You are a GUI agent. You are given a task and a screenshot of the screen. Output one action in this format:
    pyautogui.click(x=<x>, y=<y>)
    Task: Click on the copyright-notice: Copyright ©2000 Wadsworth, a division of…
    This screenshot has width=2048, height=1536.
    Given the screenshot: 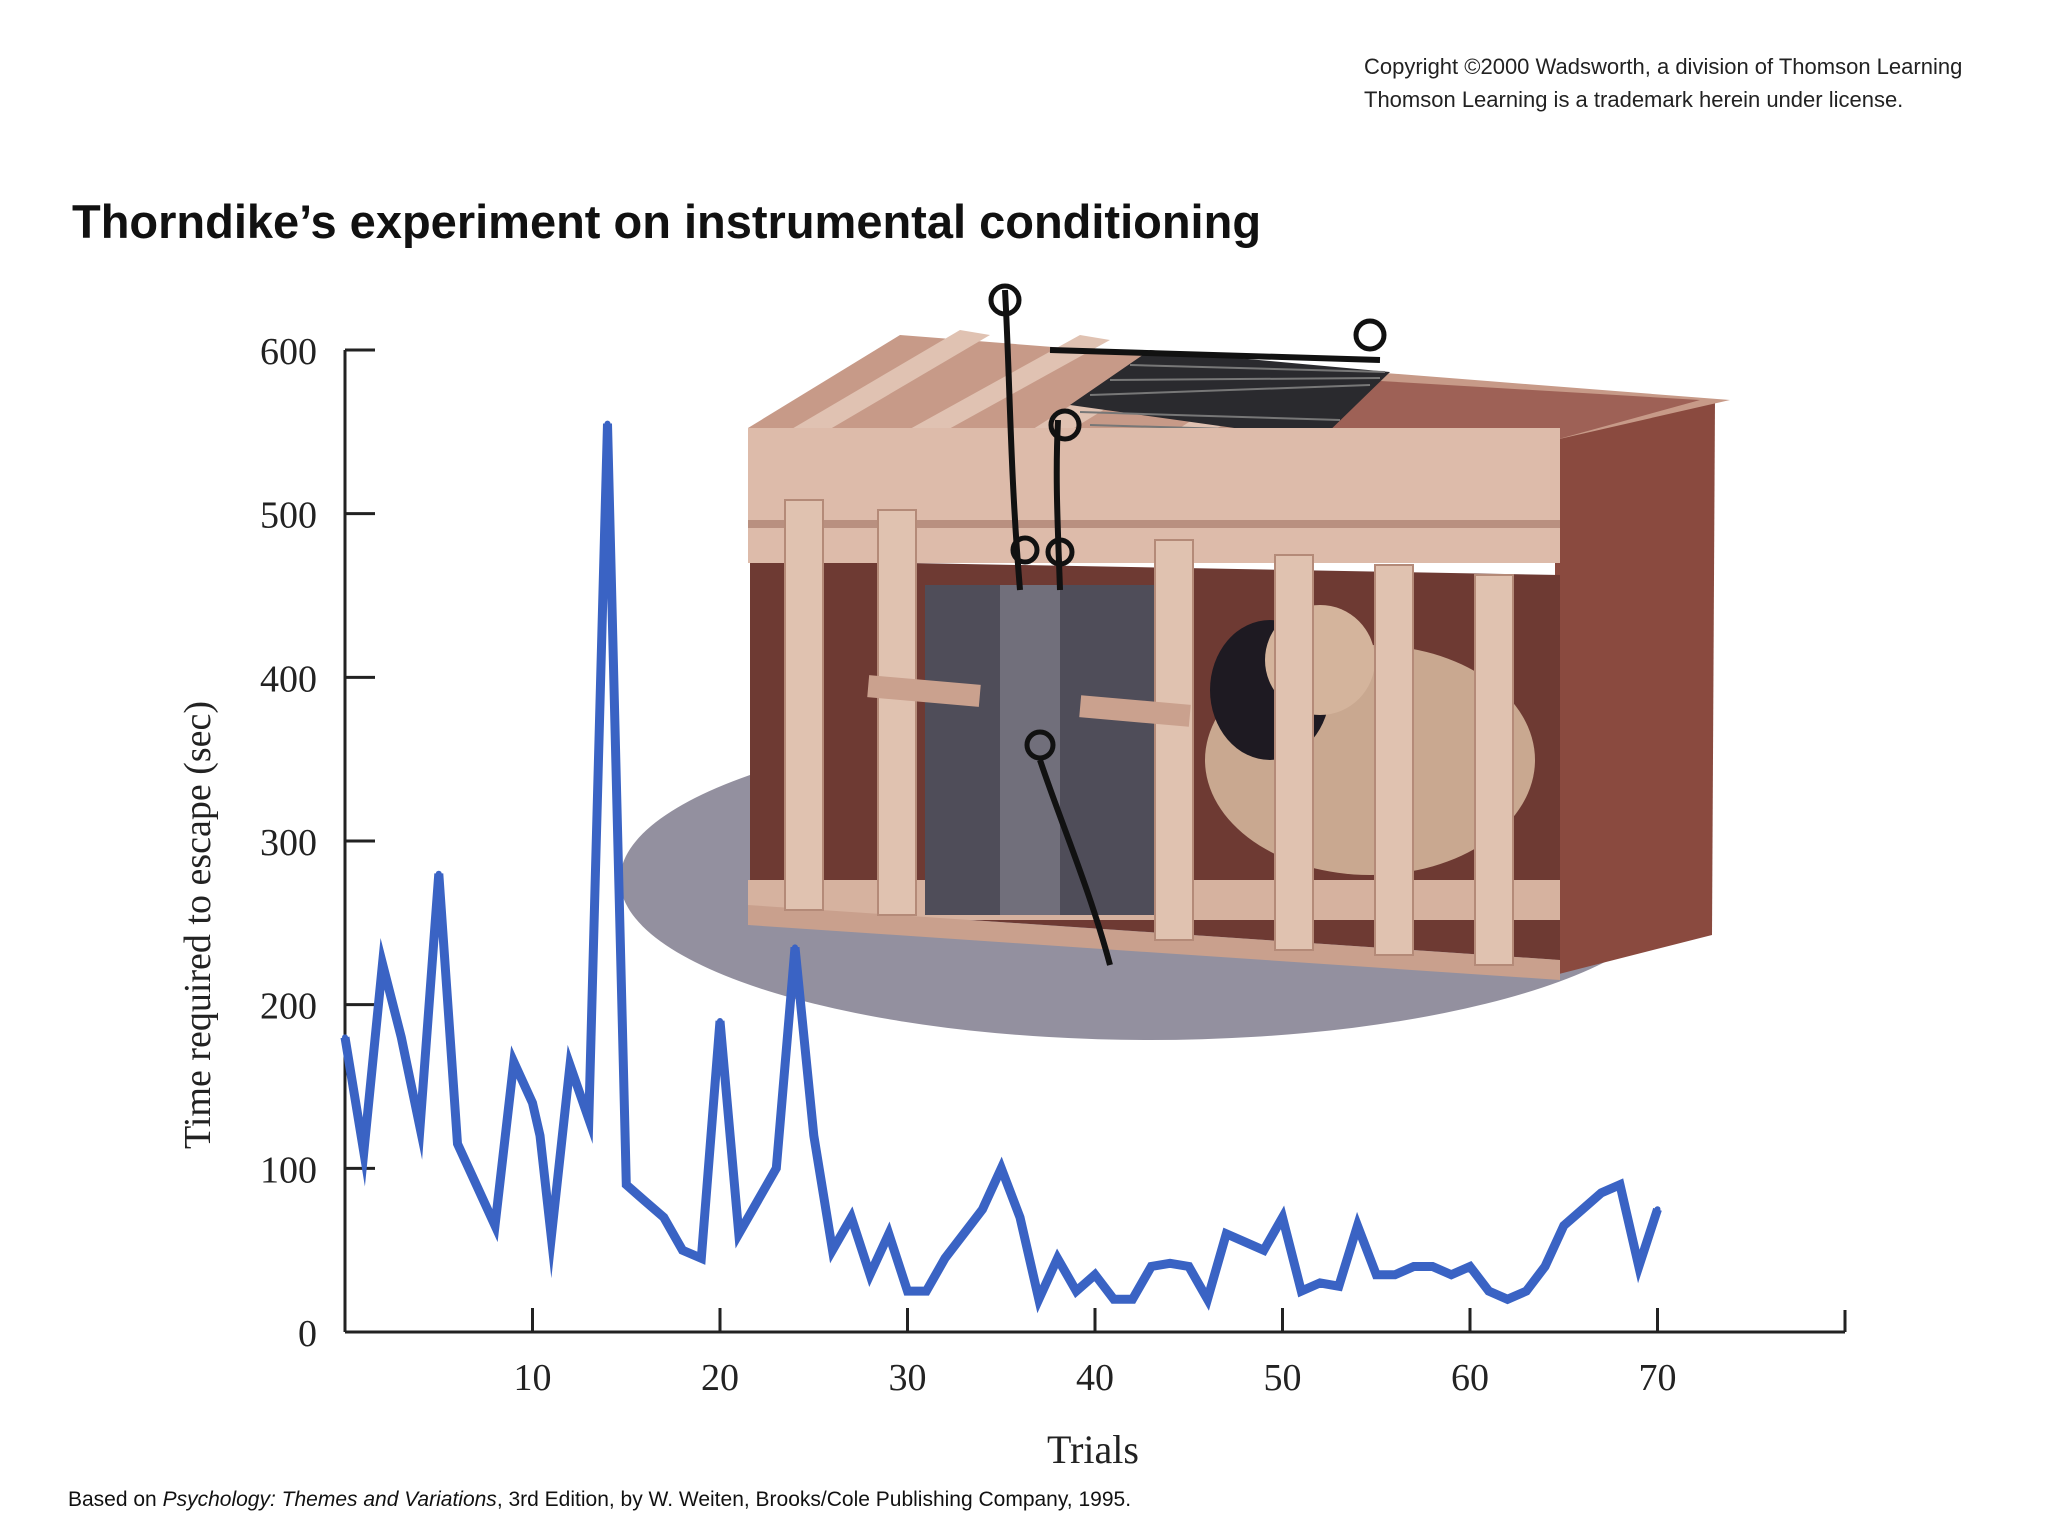 What is the action you would take?
    pyautogui.click(x=1704, y=83)
    